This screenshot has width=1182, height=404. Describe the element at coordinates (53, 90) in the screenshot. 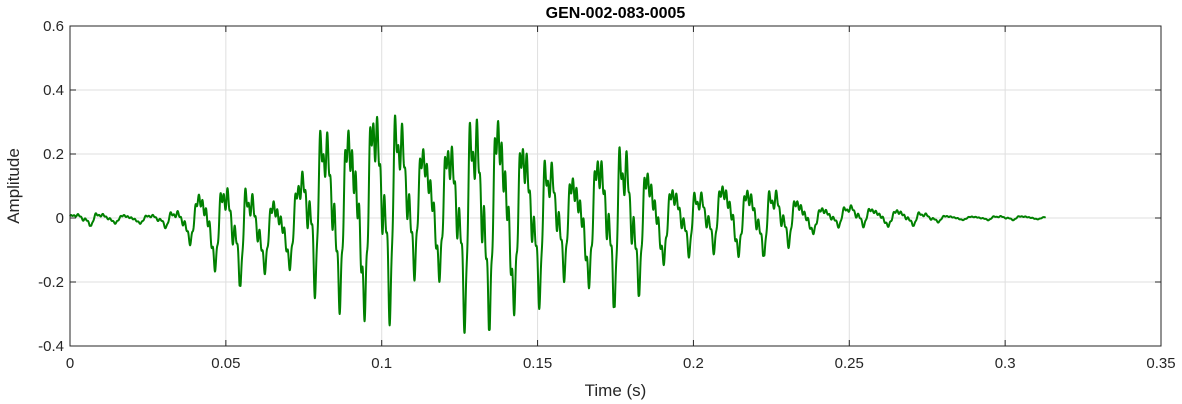

I see `y-tick-label: 0.4` at that location.